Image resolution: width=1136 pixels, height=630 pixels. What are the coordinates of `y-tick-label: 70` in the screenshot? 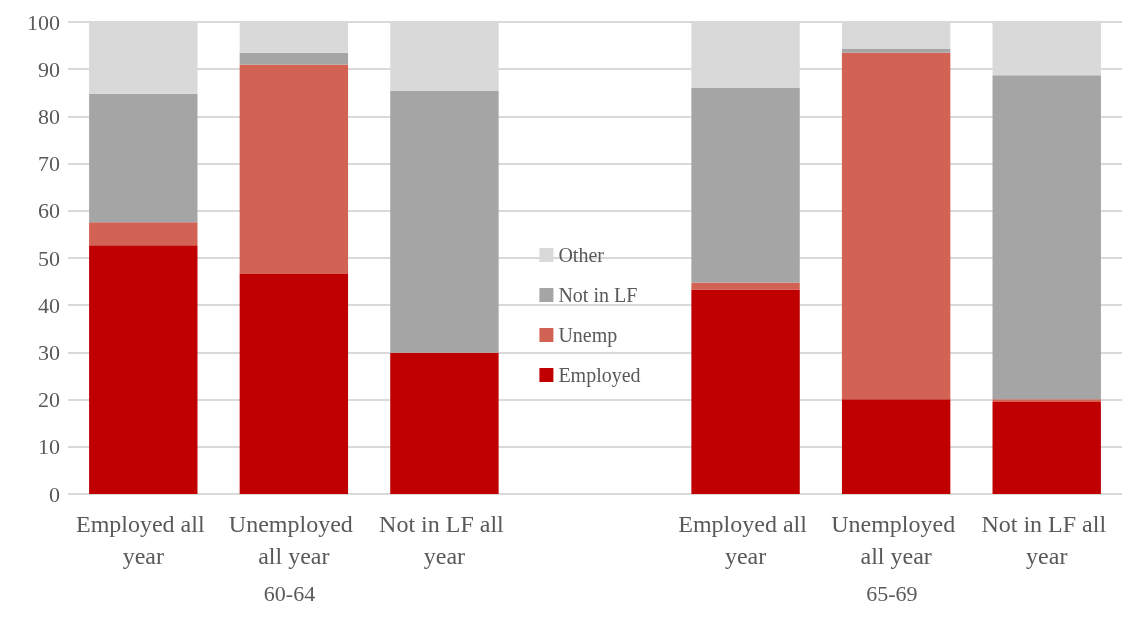 It's located at (49, 164).